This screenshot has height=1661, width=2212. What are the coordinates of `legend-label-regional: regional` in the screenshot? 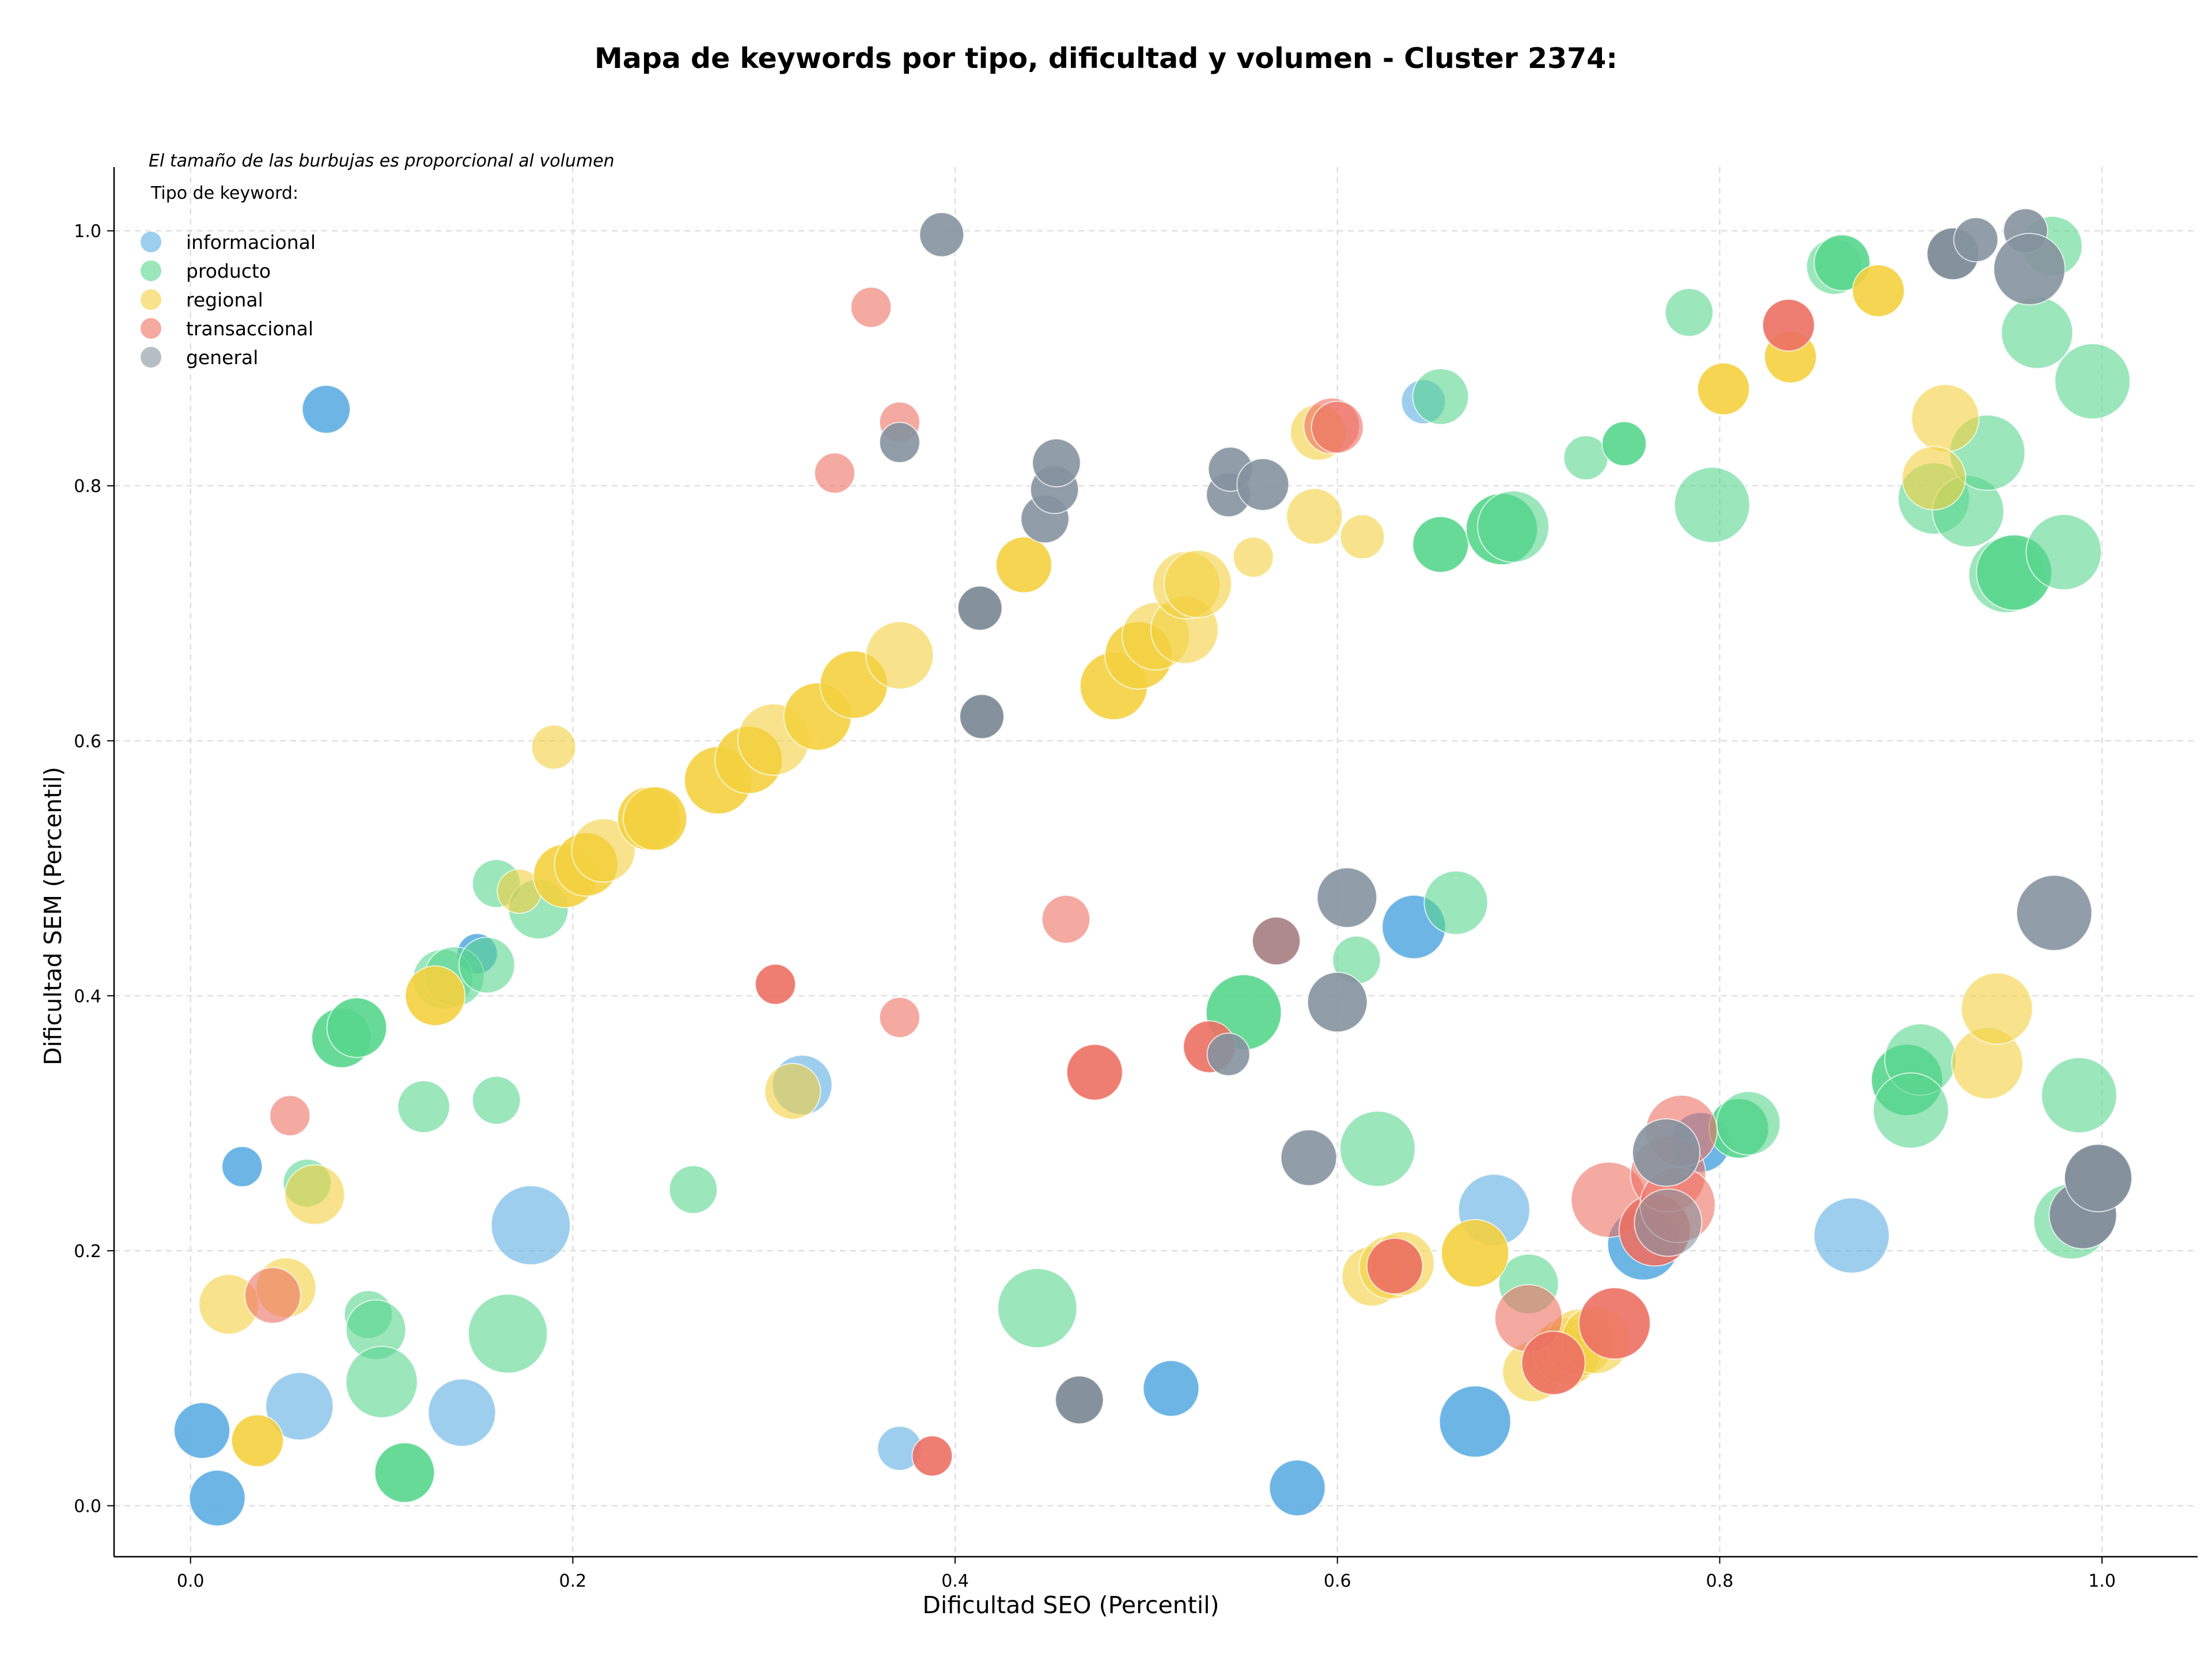 It's located at (224, 300).